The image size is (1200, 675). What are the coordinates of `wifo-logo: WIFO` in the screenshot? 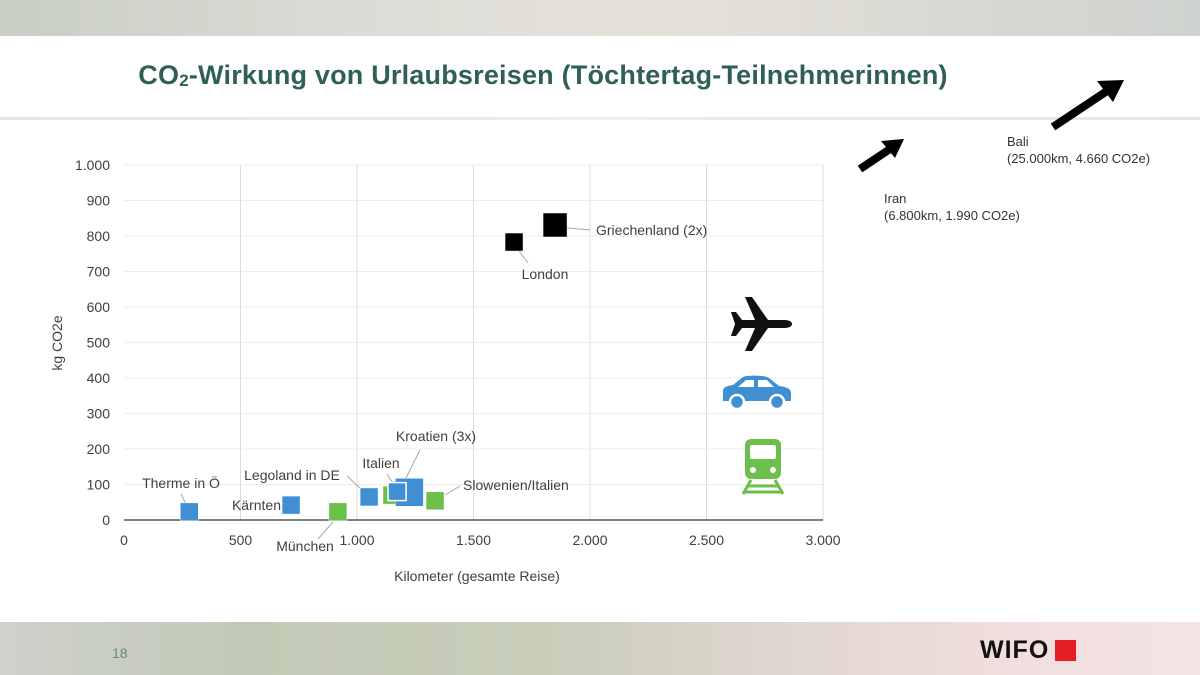 It's located at (1028, 650).